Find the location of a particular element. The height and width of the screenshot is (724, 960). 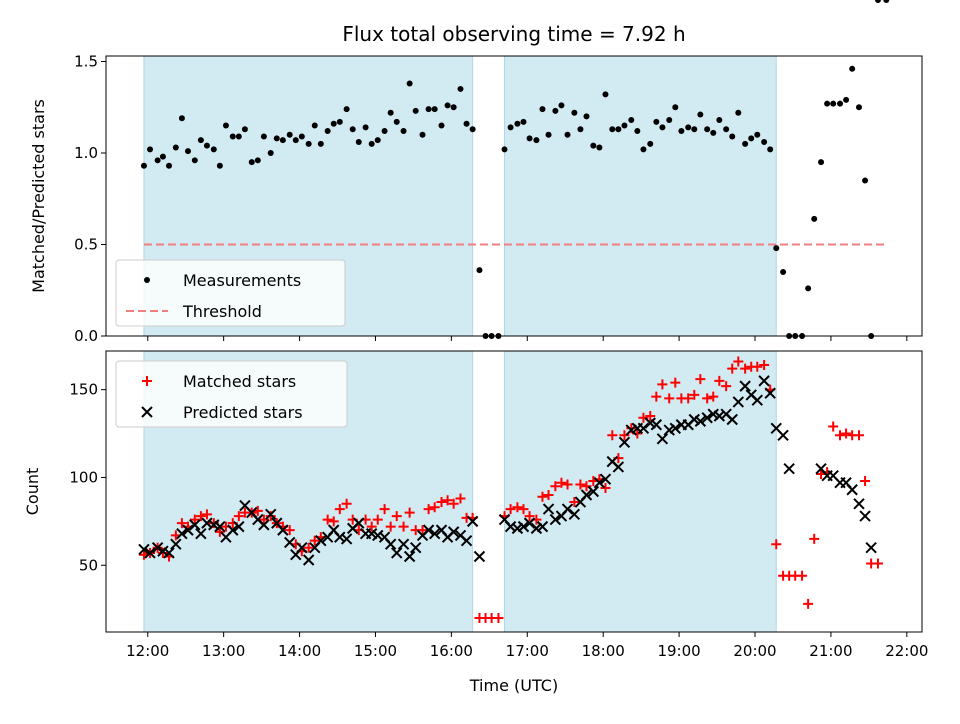

y-tick-label: 50 is located at coordinates (88, 565).